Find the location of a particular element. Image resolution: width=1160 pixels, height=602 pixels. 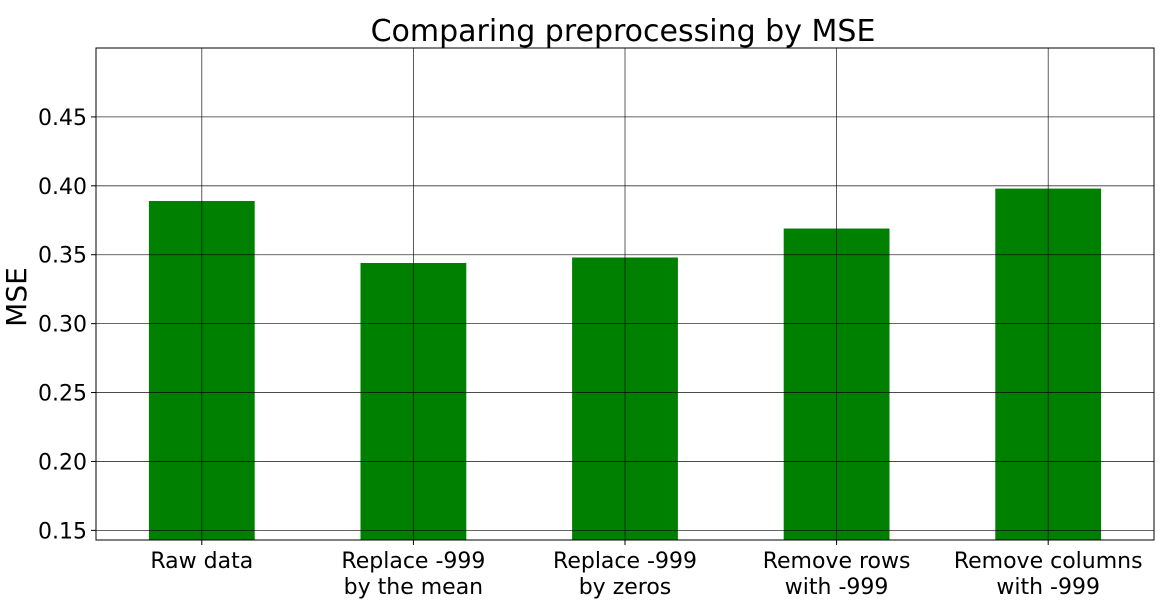

y-axis-label: MSE is located at coordinates (16, 297).